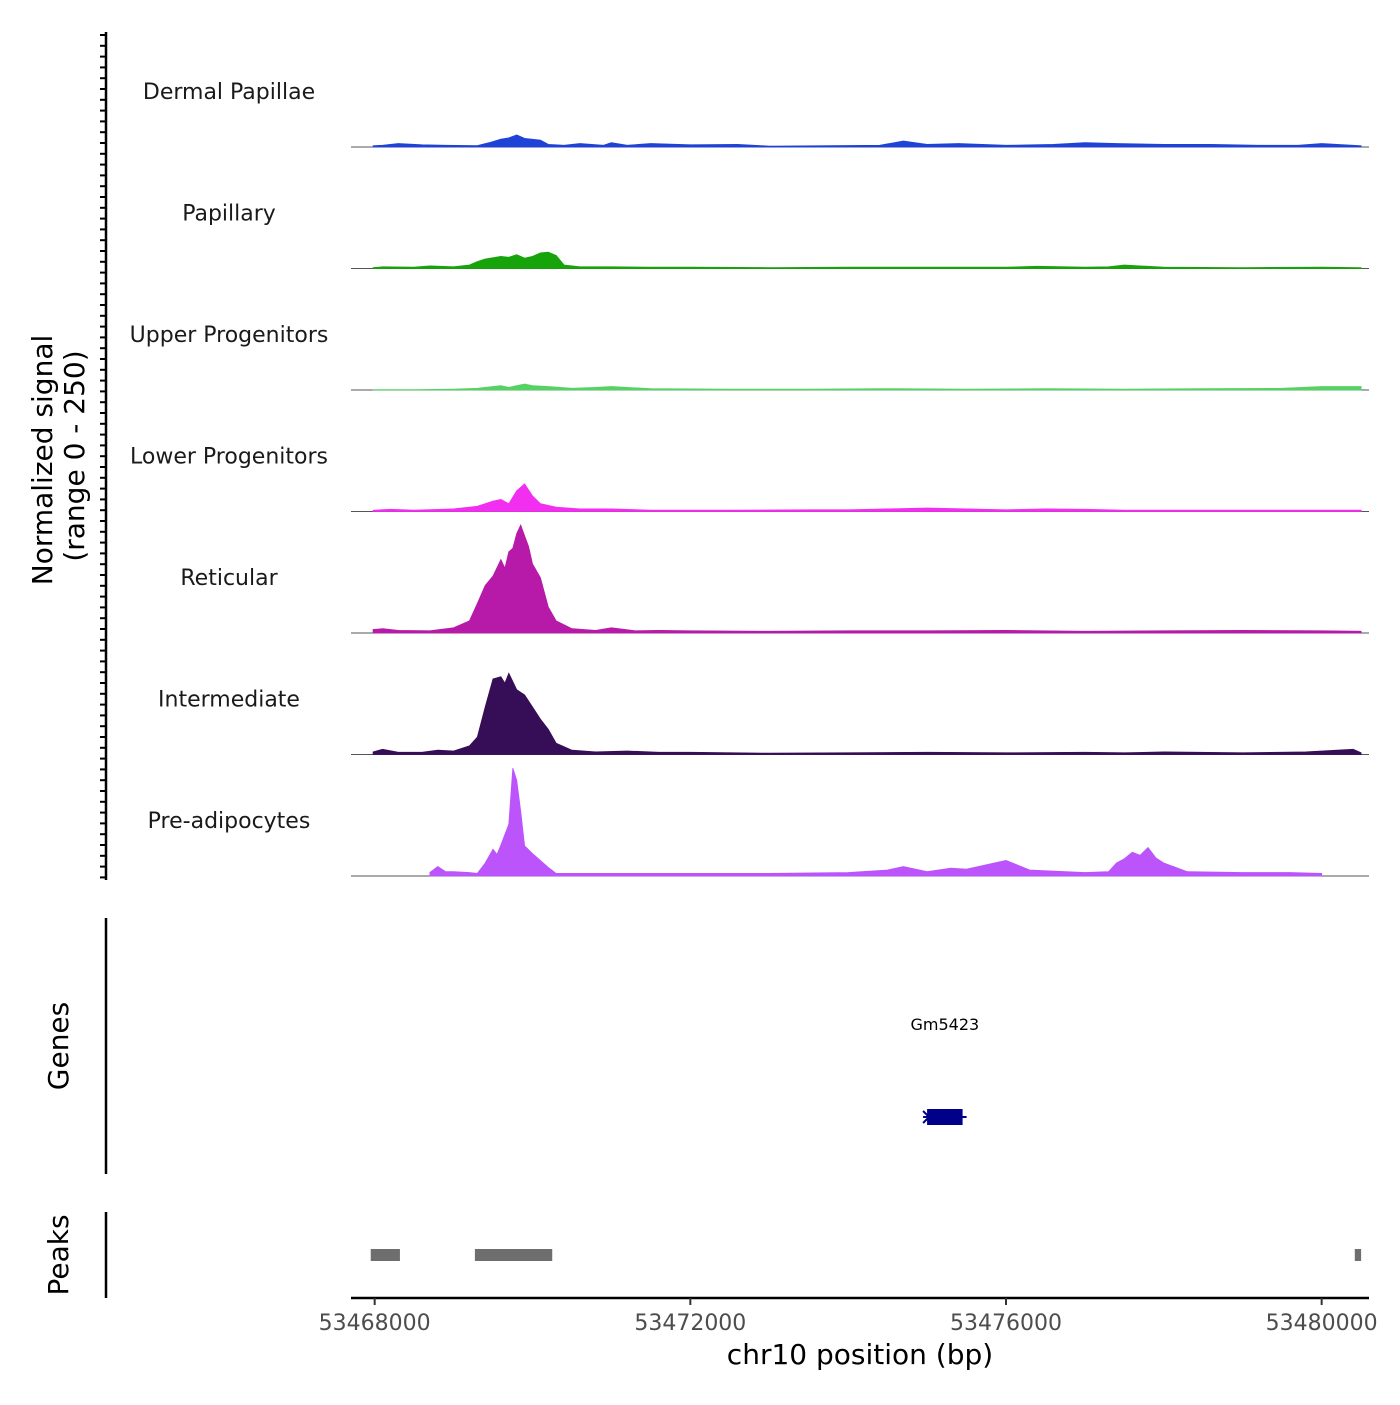 The image size is (1400, 1405). I want to click on track-label: Papillary, so click(229, 214).